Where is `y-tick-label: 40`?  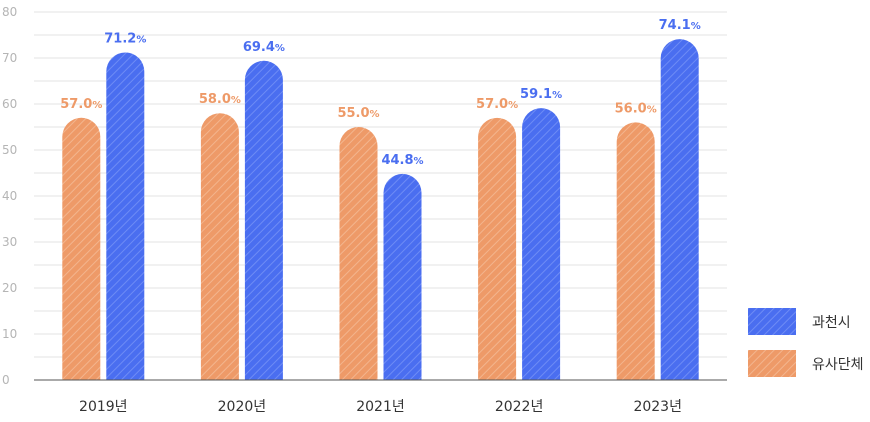 y-tick-label: 40 is located at coordinates (9, 196).